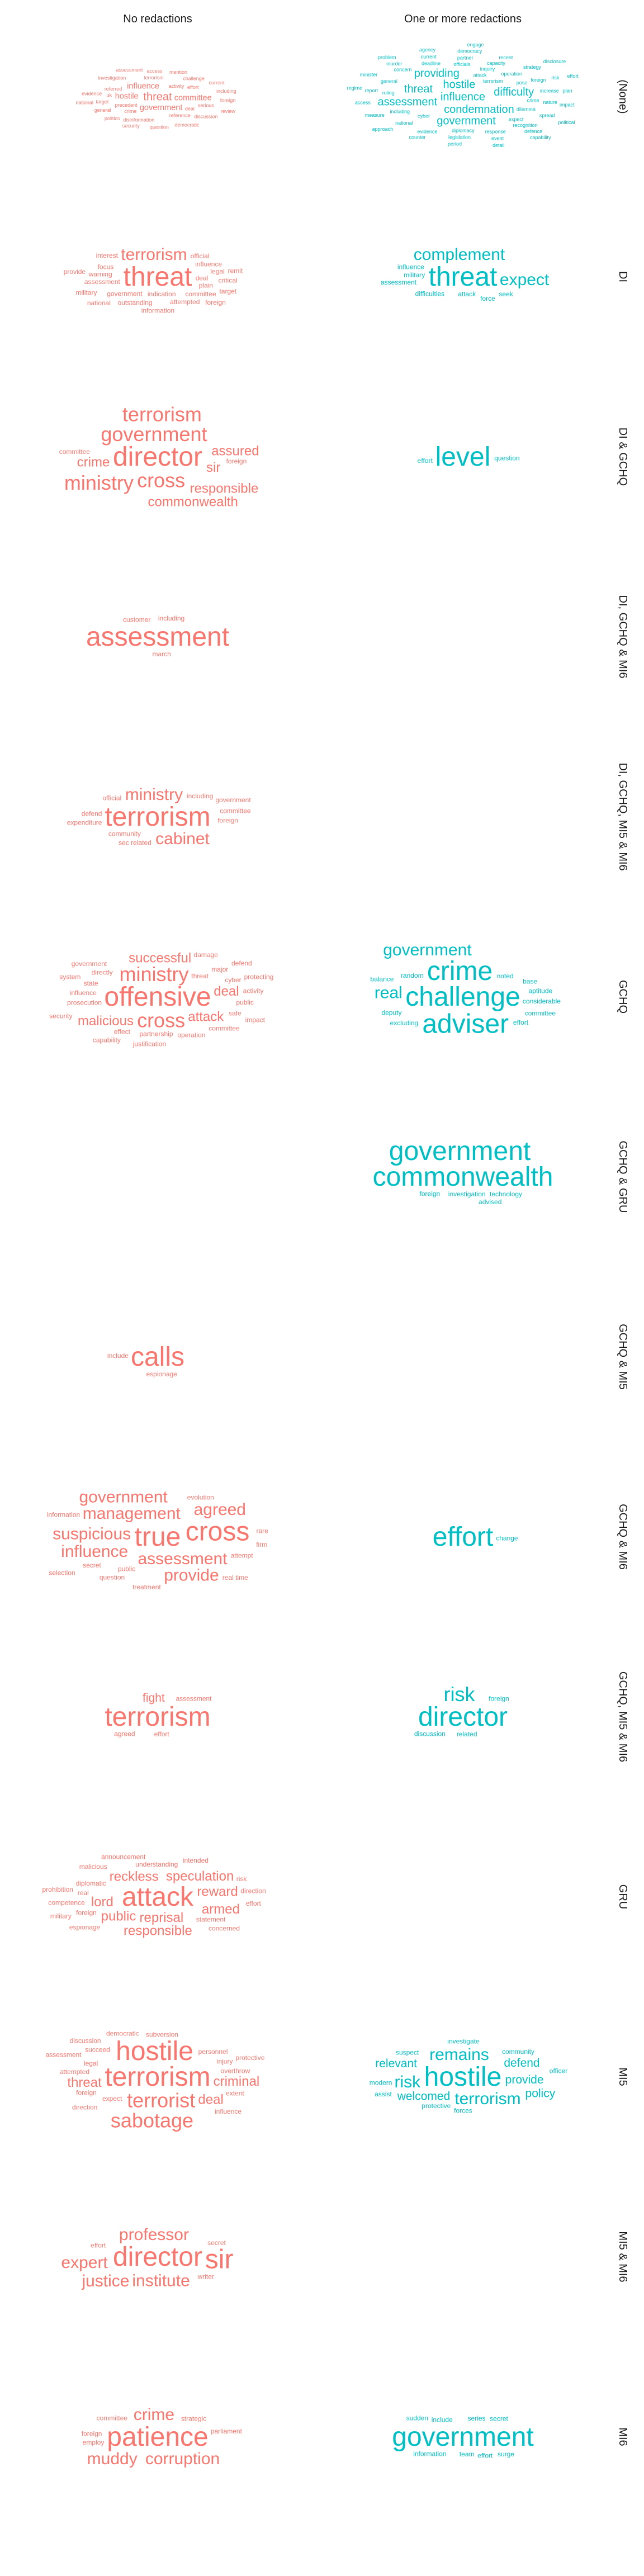 The image size is (644, 2576). I want to click on word-r11-c1-2: terrorism, so click(487, 2099).